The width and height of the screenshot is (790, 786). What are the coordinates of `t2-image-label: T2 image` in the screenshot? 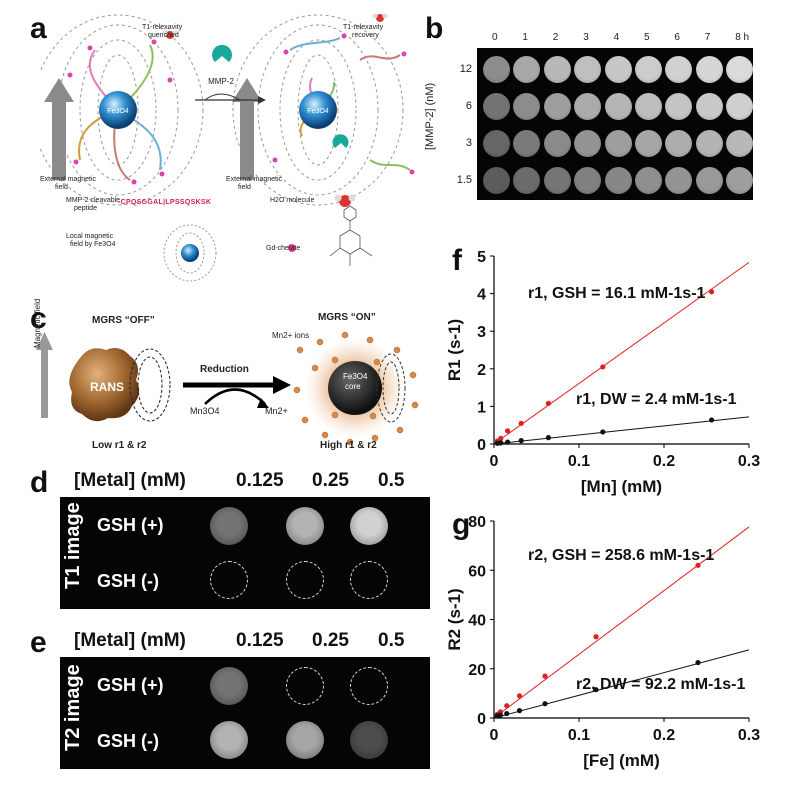 It's located at (73, 707).